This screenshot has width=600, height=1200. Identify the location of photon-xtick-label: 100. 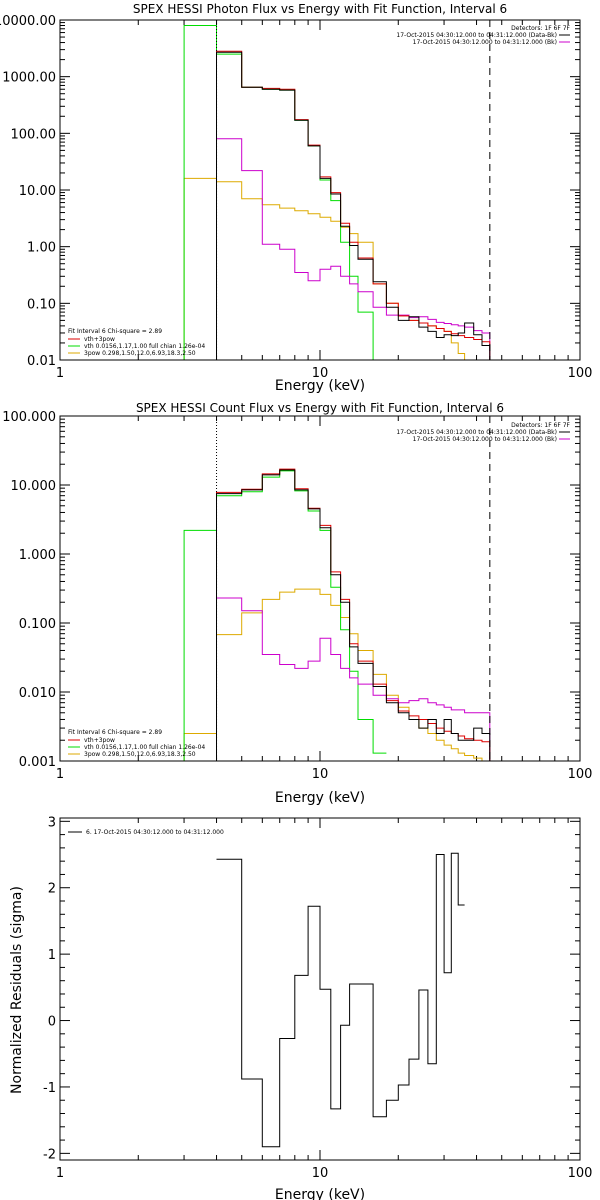
(580, 373).